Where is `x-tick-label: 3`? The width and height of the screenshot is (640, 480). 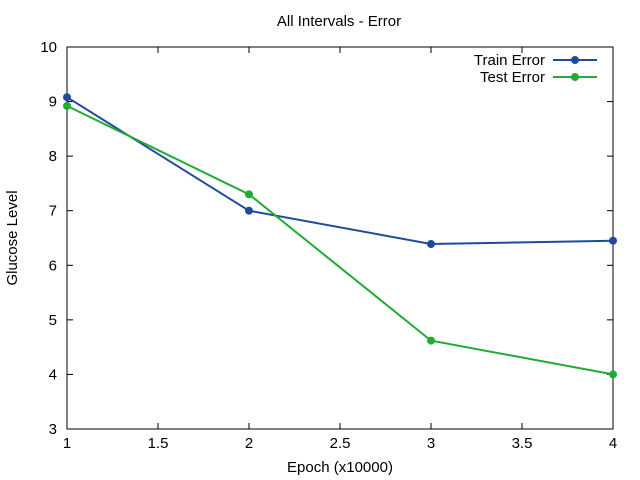
x-tick-label: 3 is located at coordinates (431, 443).